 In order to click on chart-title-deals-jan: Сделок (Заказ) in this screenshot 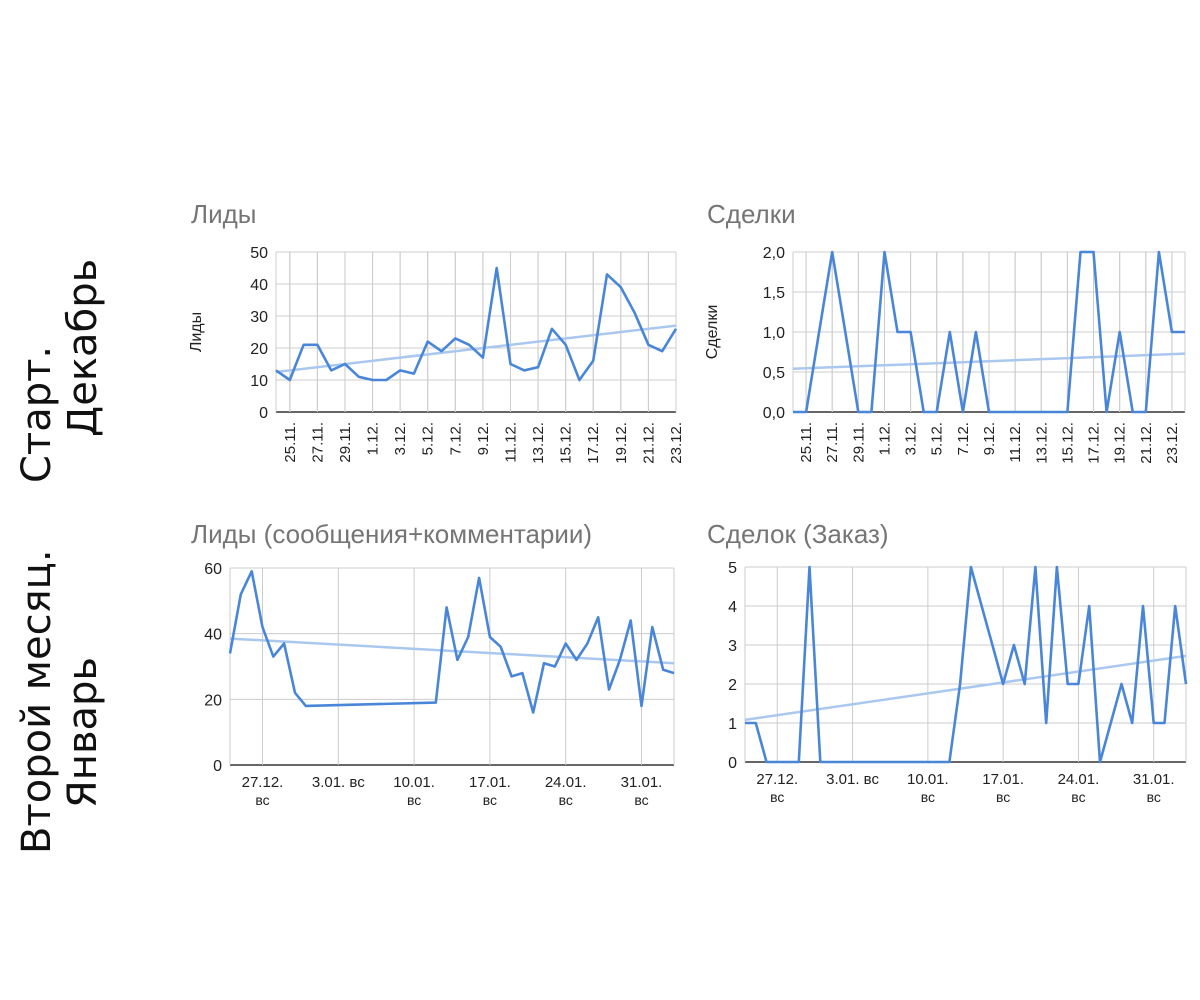, I will do `click(798, 534)`.